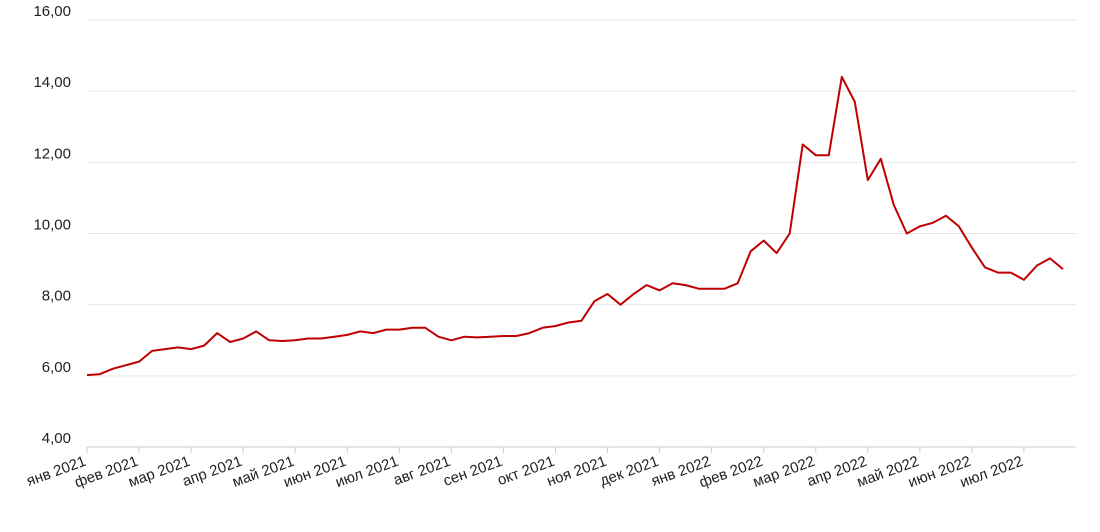  What do you see at coordinates (52, 11) in the screenshot?
I see `y-tick-label: 16,00` at bounding box center [52, 11].